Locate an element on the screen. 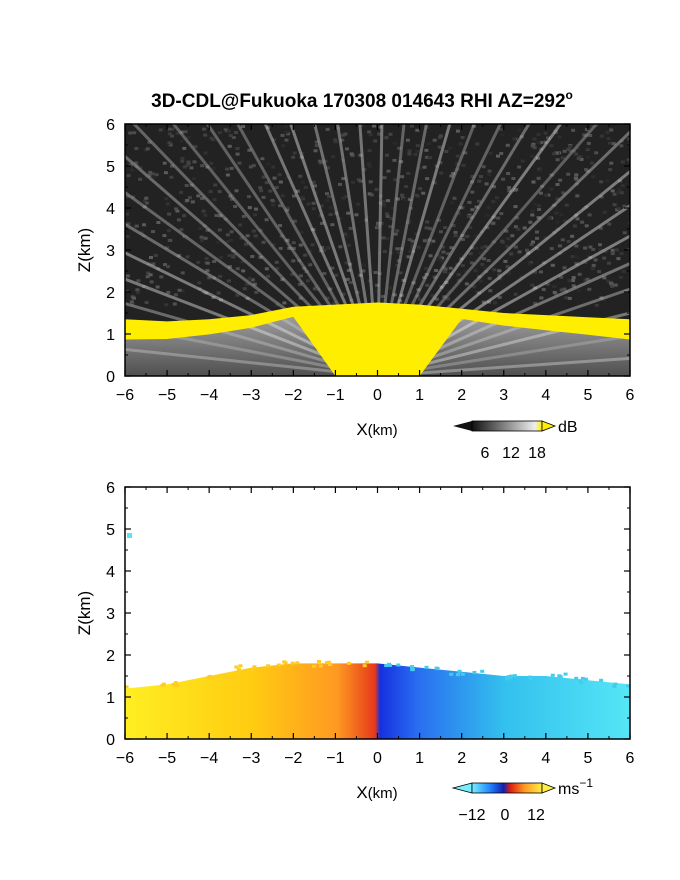  colorbar-left-arrow is located at coordinates (462, 426).